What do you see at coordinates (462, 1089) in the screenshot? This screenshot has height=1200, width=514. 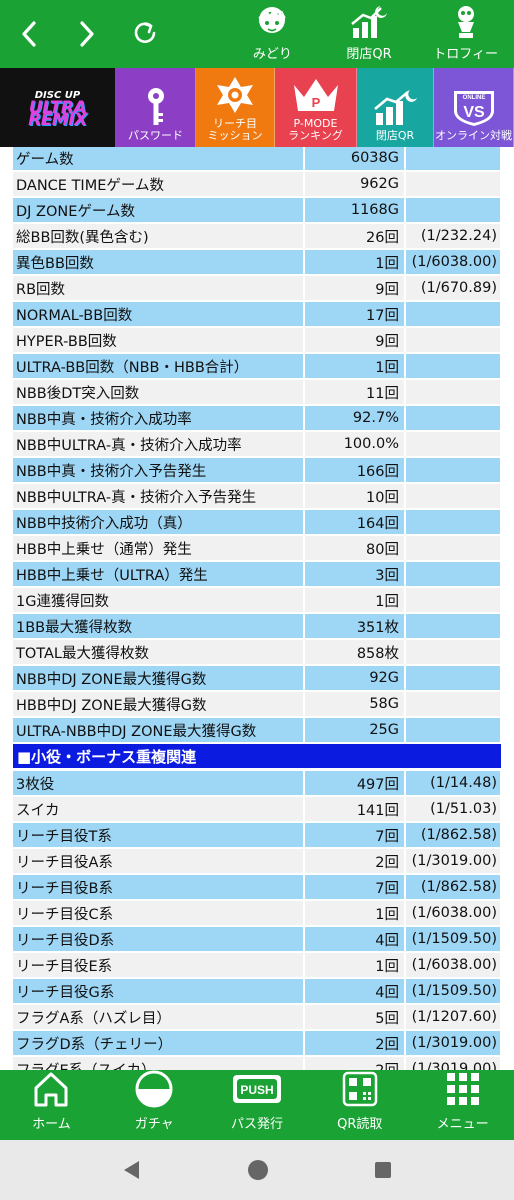 I see `grid-menu-icon` at bounding box center [462, 1089].